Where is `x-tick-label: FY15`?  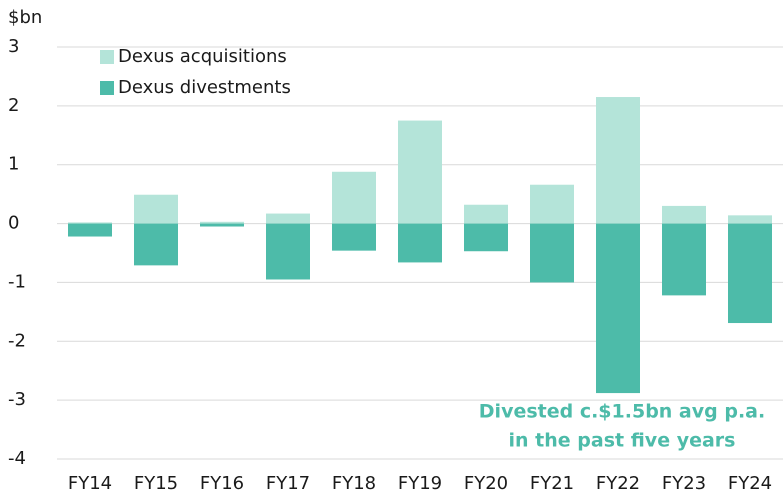
x-tick-label: FY15 is located at coordinates (156, 483).